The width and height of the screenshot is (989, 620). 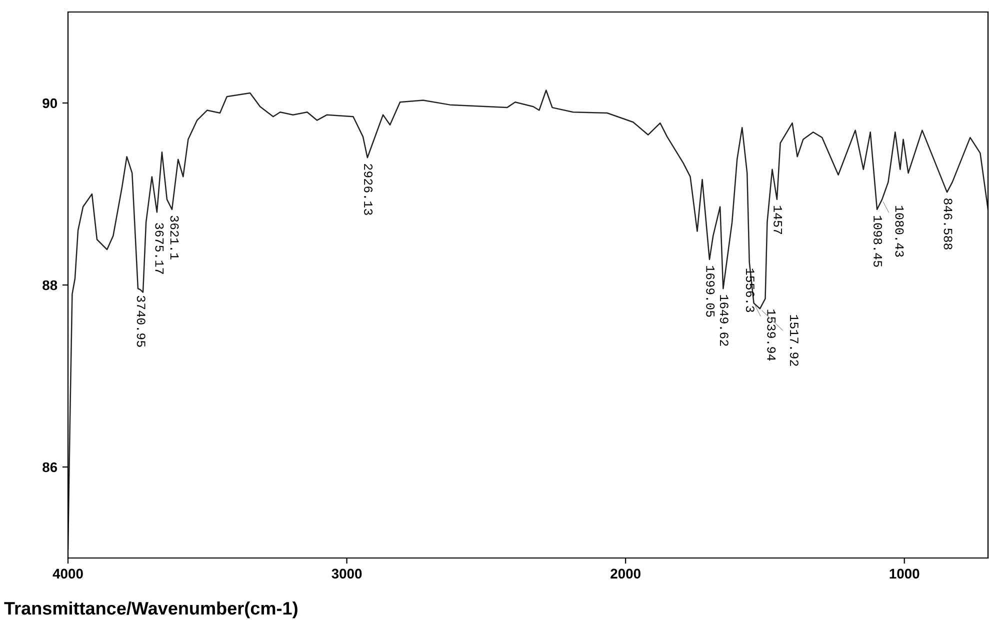 What do you see at coordinates (141, 321) in the screenshot?
I see `annotation: 3740.95` at bounding box center [141, 321].